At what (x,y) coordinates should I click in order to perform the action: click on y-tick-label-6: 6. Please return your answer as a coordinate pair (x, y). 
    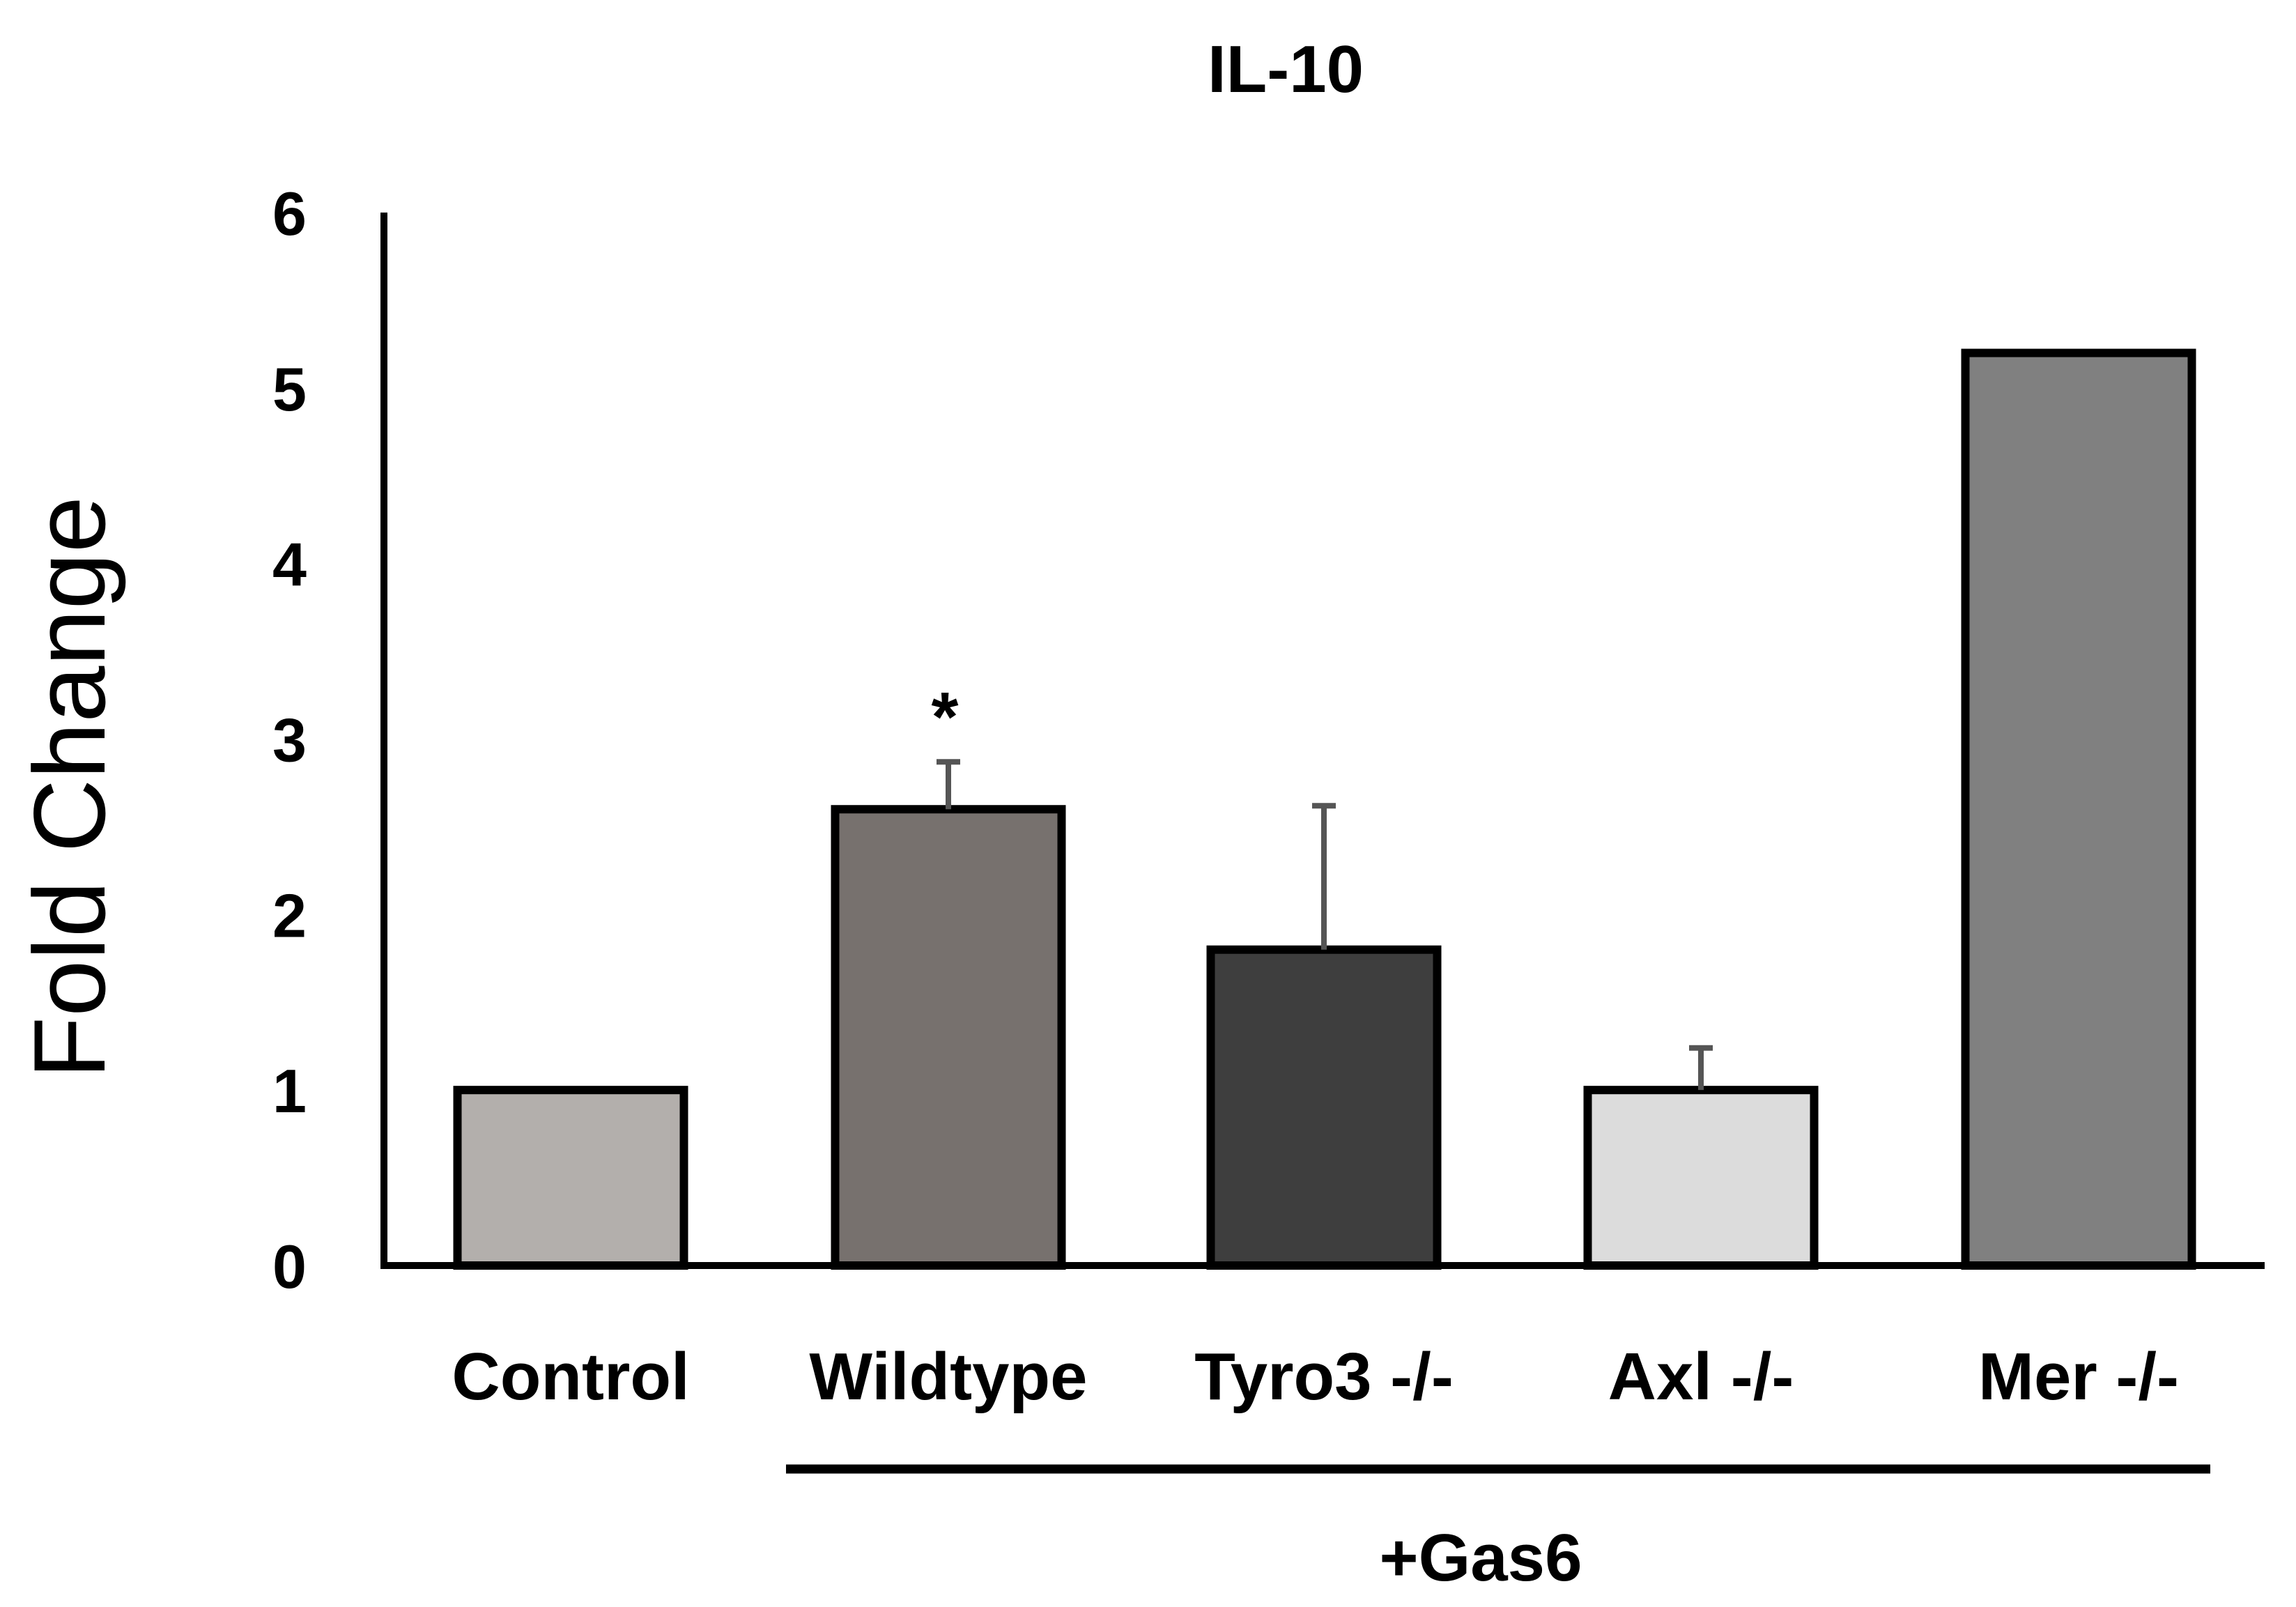
    Looking at the image, I should click on (289, 213).